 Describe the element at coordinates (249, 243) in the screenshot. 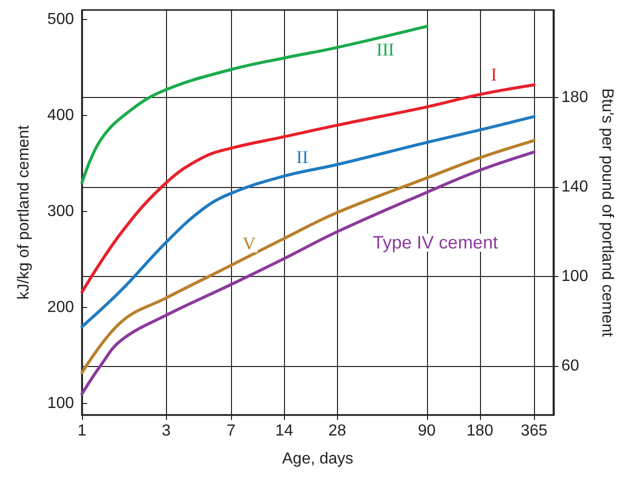

I see `series-label: V` at that location.